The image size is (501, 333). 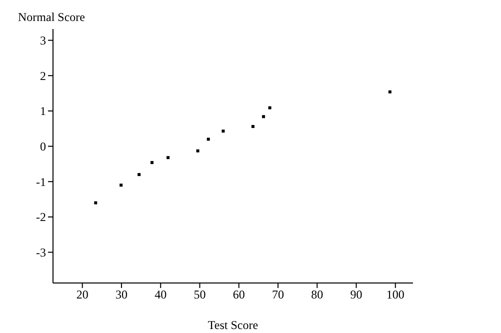 What do you see at coordinates (200, 295) in the screenshot?
I see `x-tick-label: 50` at bounding box center [200, 295].